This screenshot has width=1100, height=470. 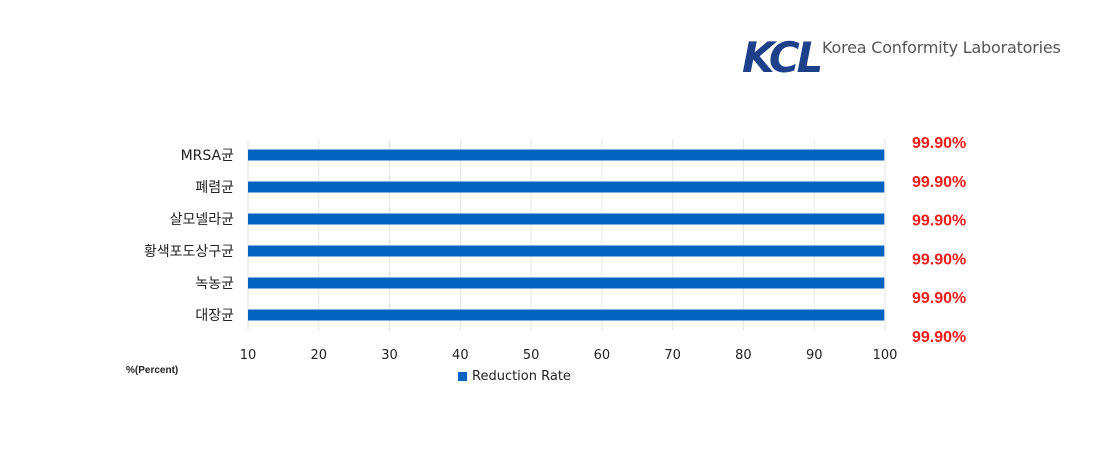 I want to click on legend: Reduction Rate, so click(x=514, y=376).